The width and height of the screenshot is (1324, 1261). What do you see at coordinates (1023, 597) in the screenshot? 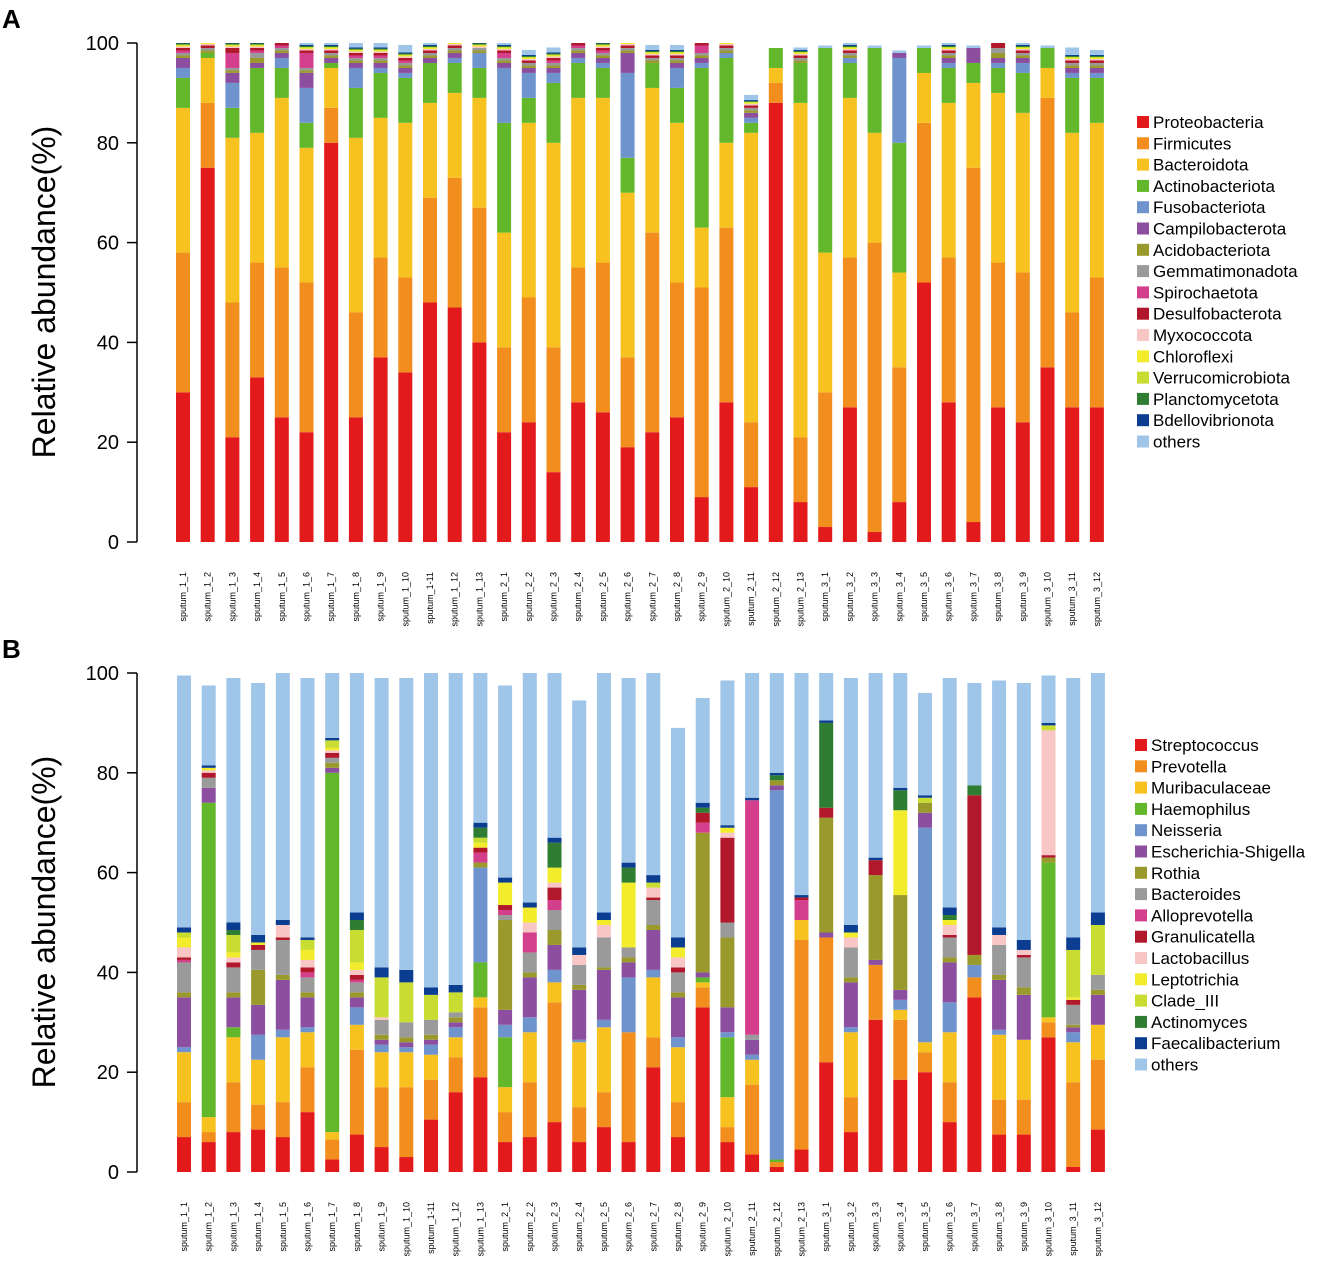
I see `x-tick-label: sputum_3_9` at bounding box center [1023, 597].